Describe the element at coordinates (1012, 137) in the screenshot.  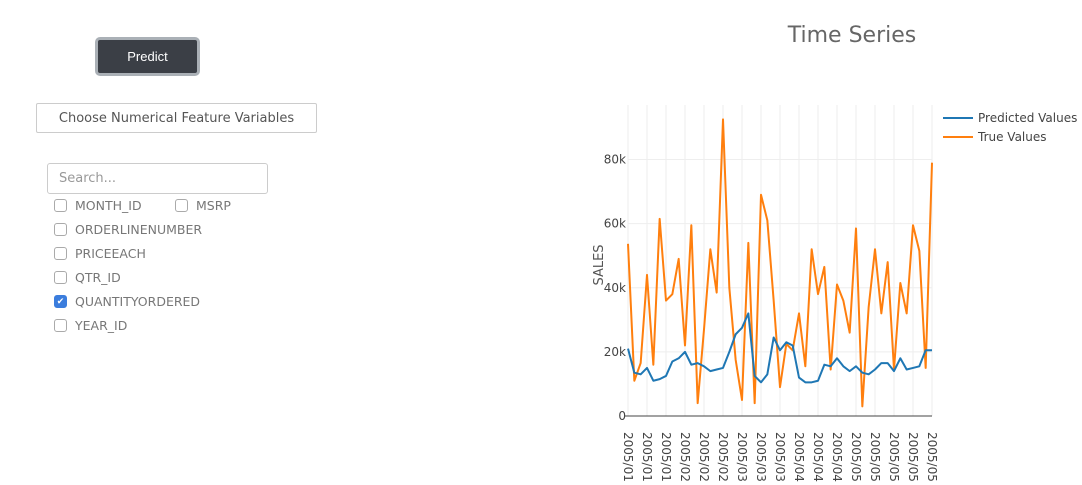
I see `legend-label: True Values` at that location.